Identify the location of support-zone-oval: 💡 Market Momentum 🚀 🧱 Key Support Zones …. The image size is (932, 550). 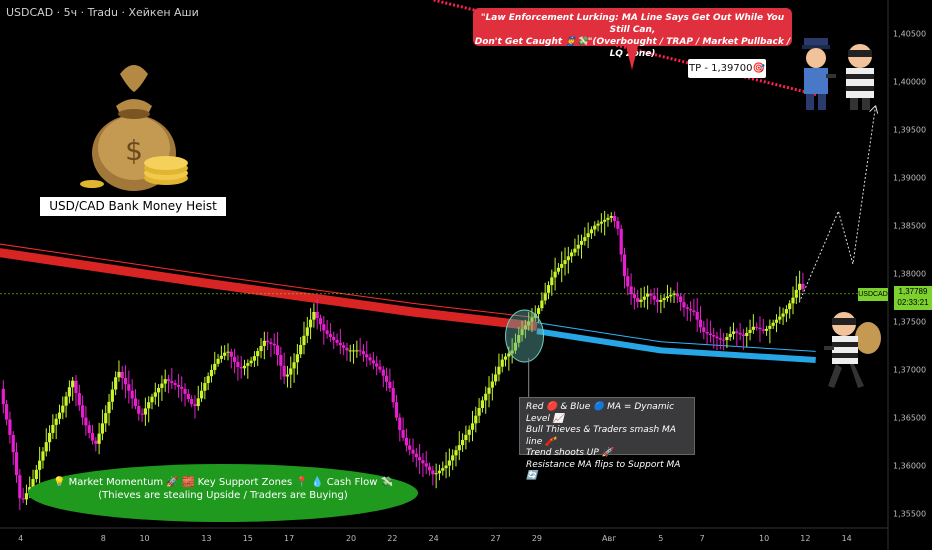
(223, 493).